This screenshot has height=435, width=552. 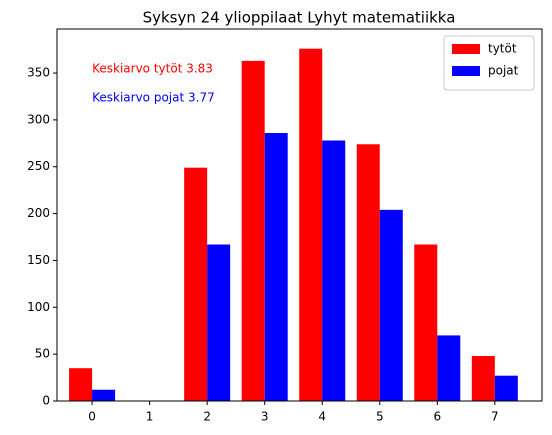 What do you see at coordinates (503, 71) in the screenshot?
I see `legend-label: pojat` at bounding box center [503, 71].